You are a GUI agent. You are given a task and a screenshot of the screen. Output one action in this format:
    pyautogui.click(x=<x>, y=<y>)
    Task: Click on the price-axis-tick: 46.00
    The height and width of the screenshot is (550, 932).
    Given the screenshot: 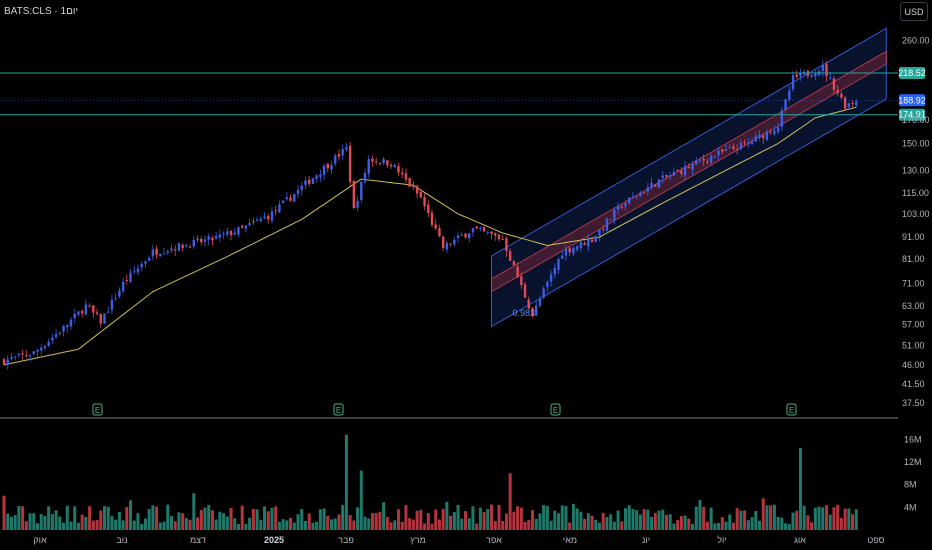 What is the action you would take?
    pyautogui.click(x=913, y=365)
    